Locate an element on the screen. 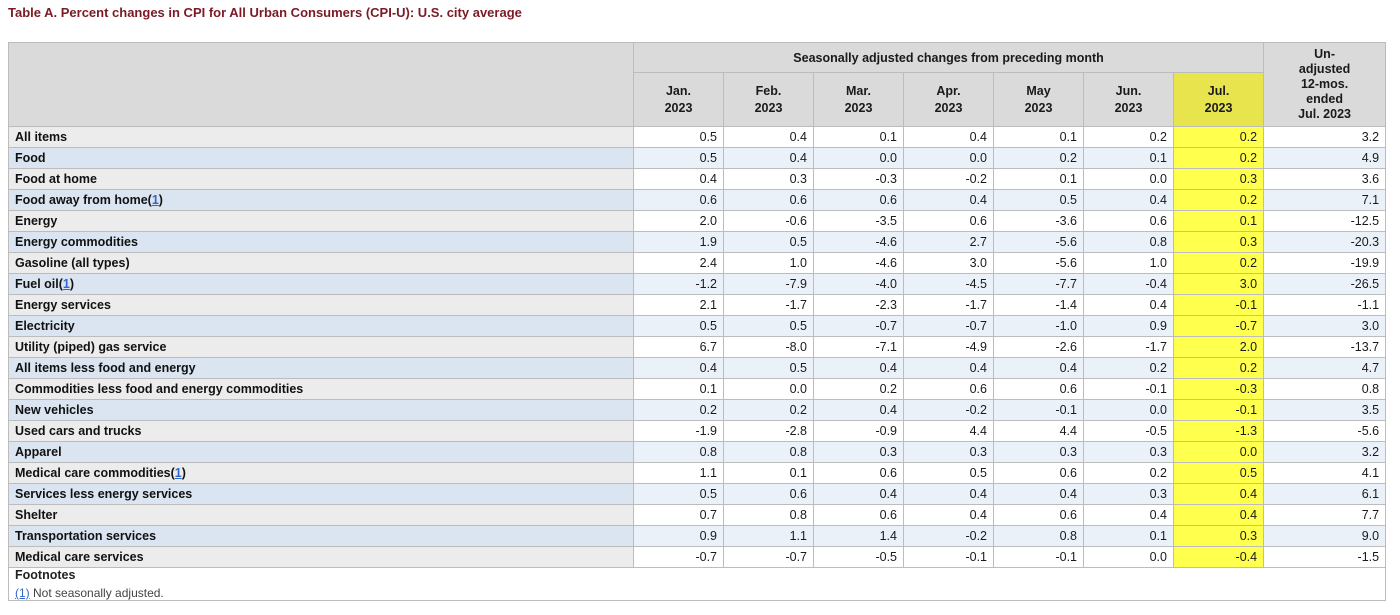  data-cell-unadjusted-12mo: 3.2 is located at coordinates (1325, 452).